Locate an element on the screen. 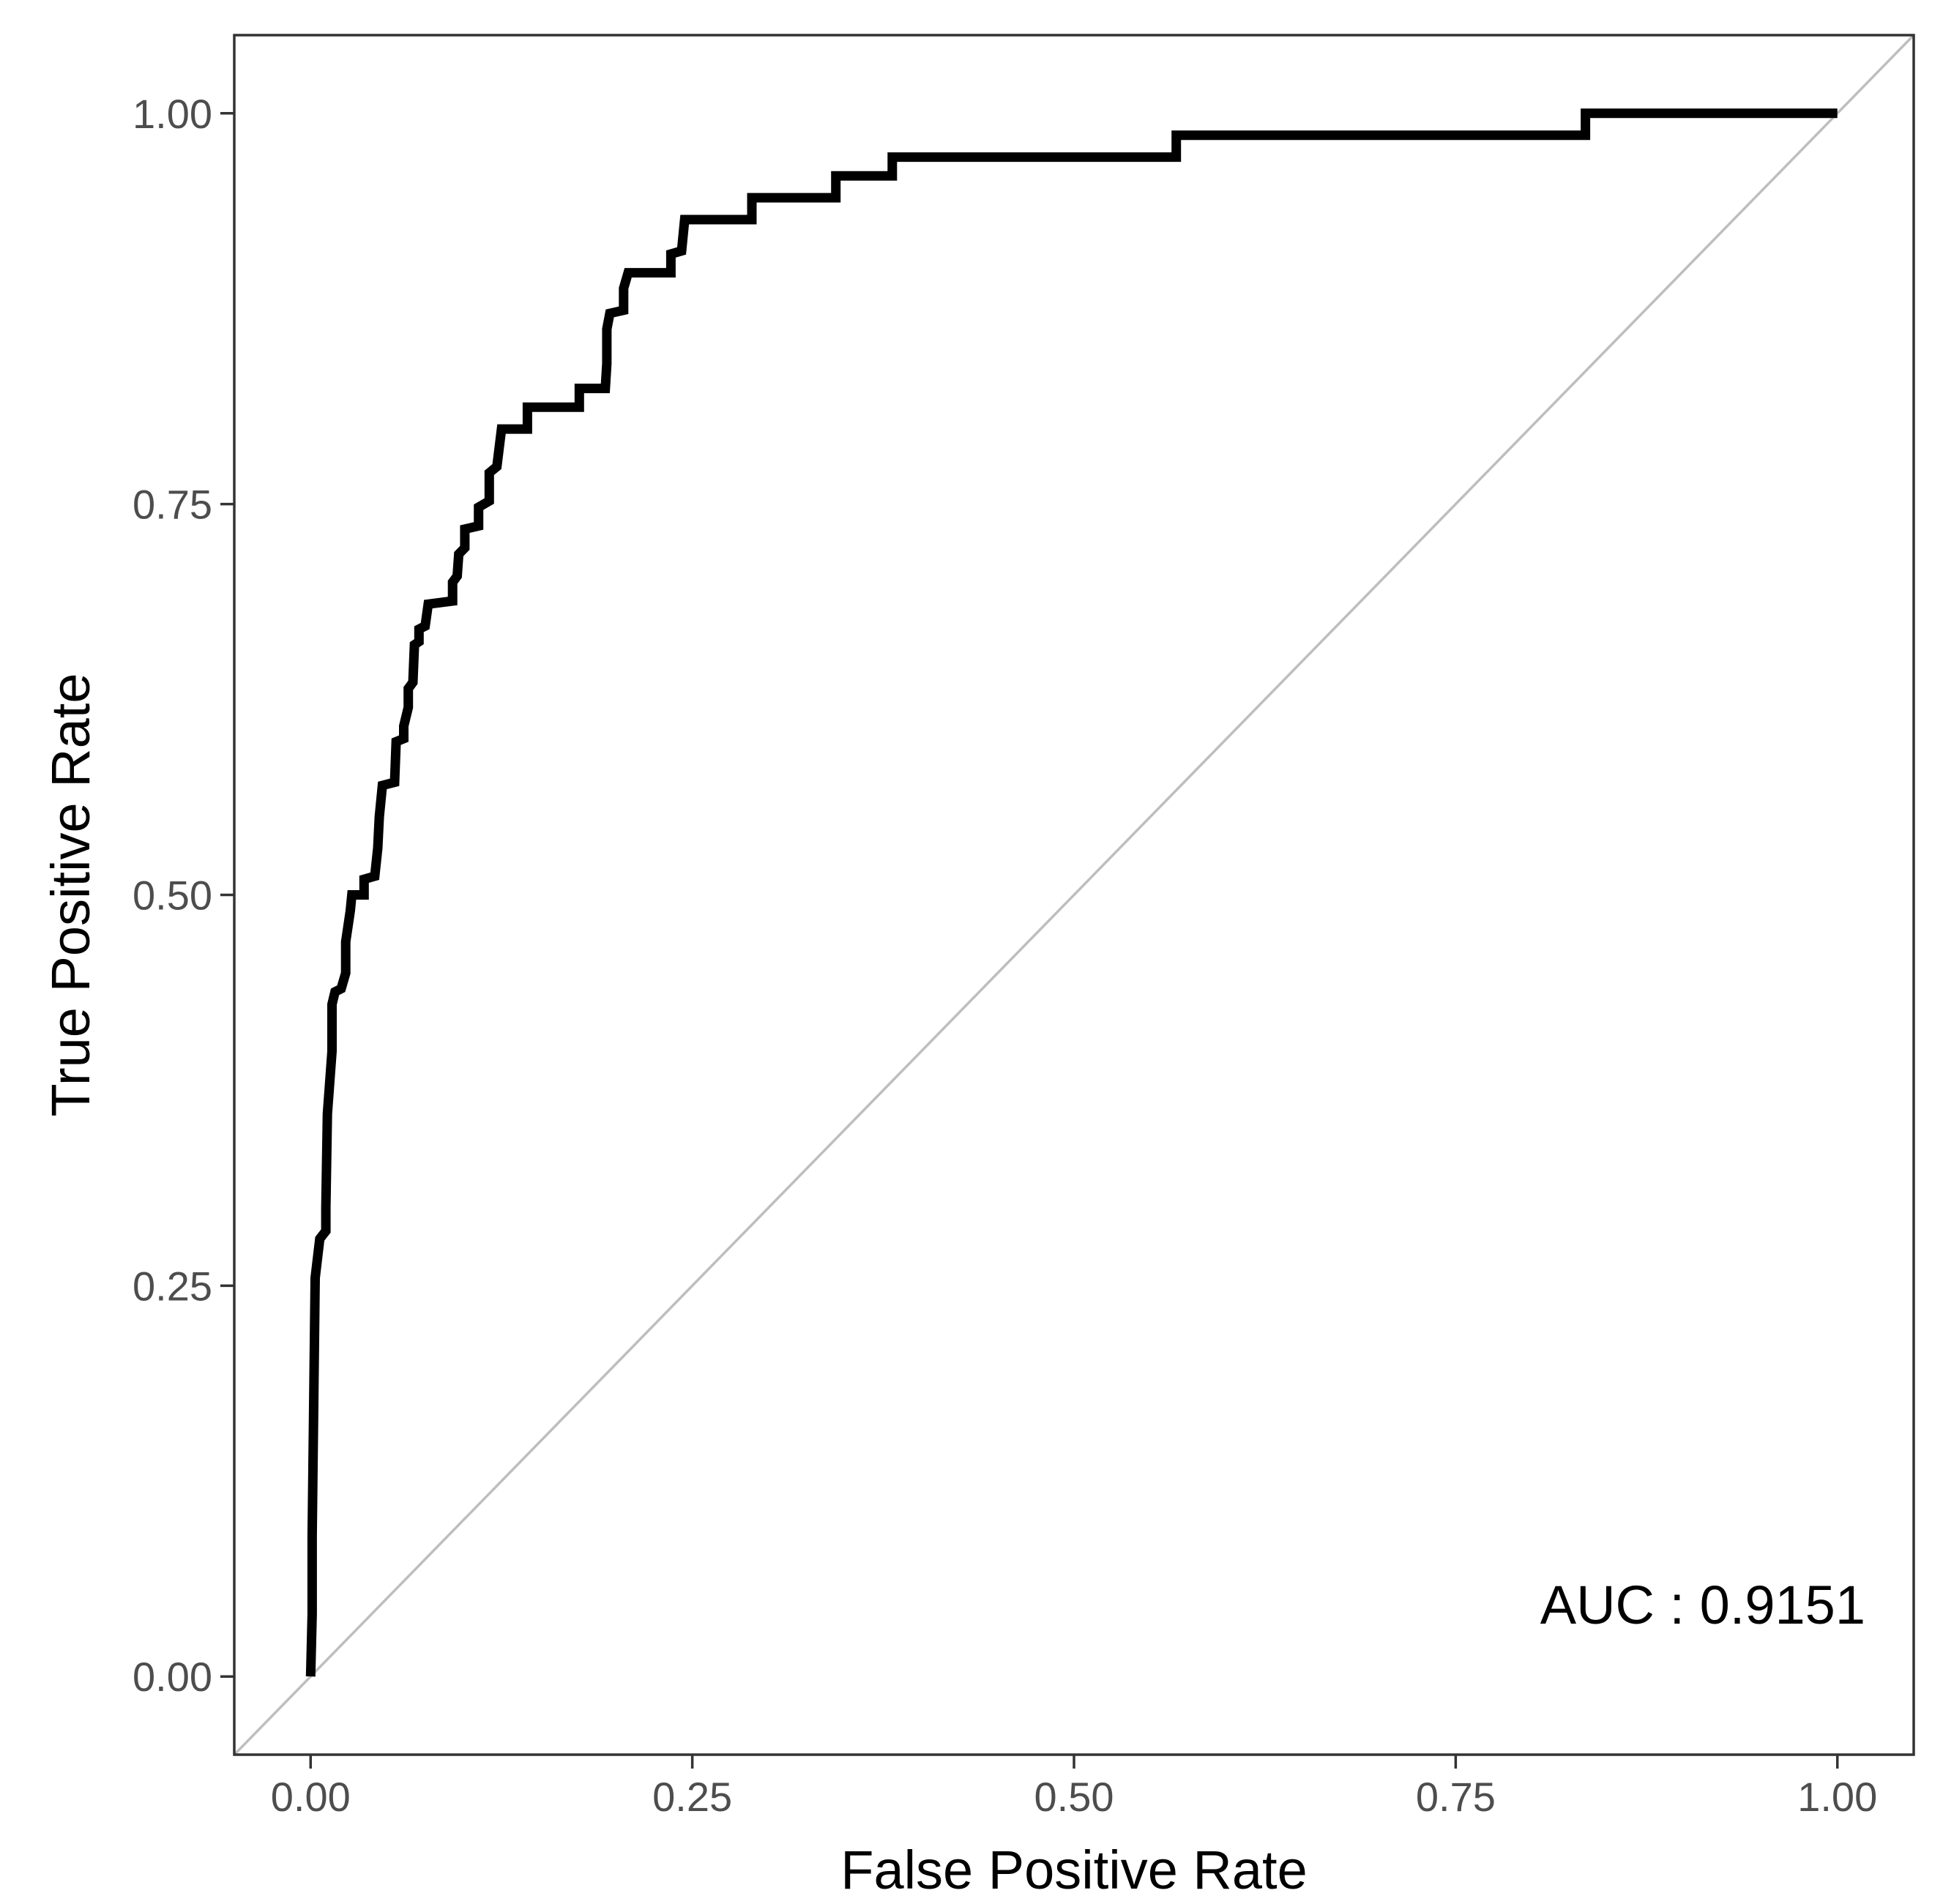  x-tick-label: 0.00 is located at coordinates (311, 1797).